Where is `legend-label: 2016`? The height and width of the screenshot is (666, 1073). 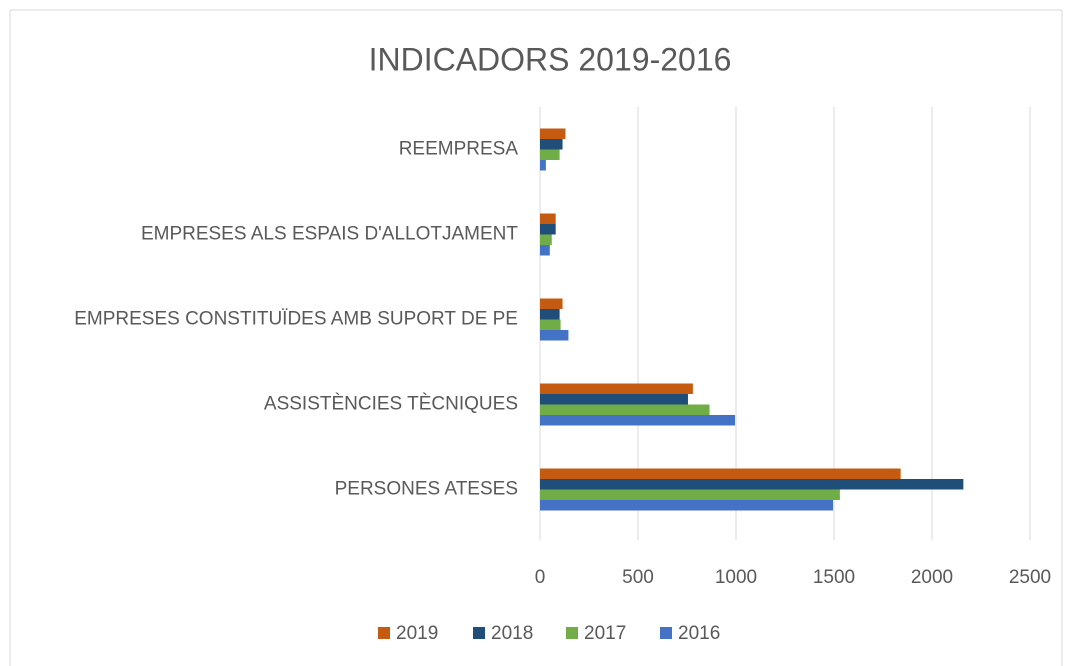 legend-label: 2016 is located at coordinates (699, 633).